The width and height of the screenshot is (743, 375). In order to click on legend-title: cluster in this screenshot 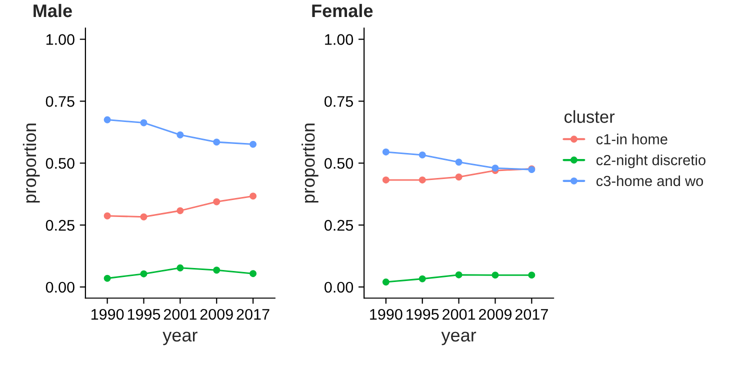, I will do `click(589, 116)`.